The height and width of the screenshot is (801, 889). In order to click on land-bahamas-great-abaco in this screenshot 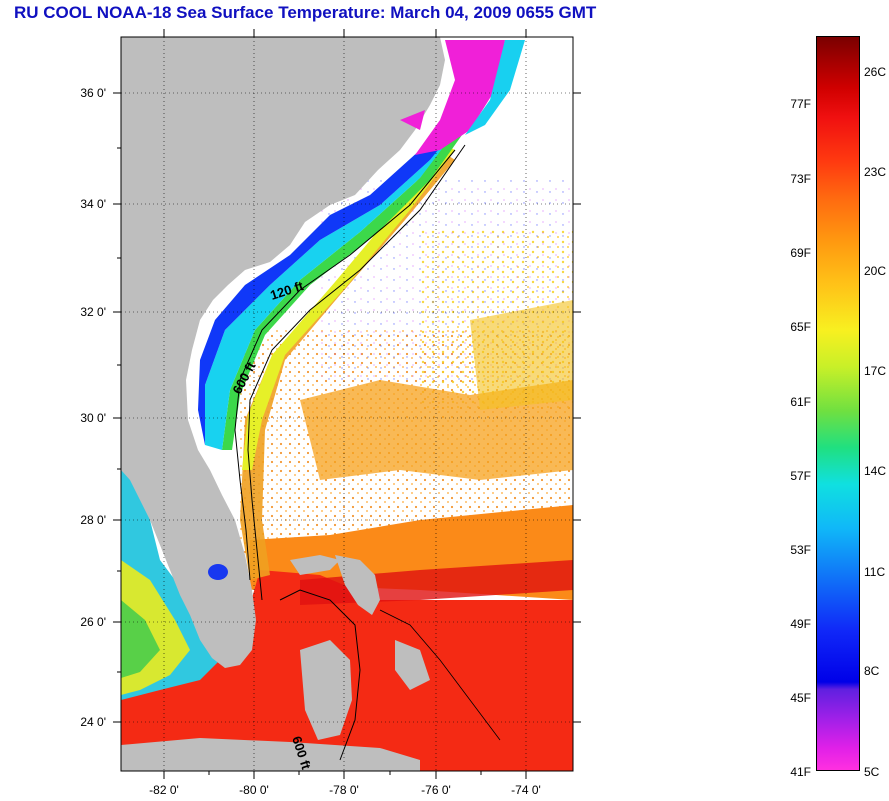, I will do `click(357, 585)`.